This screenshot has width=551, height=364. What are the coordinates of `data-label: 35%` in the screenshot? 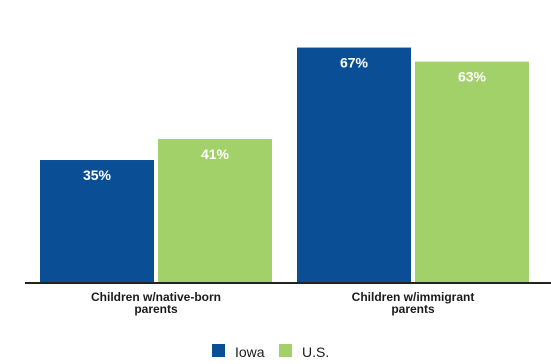 It's located at (97, 175).